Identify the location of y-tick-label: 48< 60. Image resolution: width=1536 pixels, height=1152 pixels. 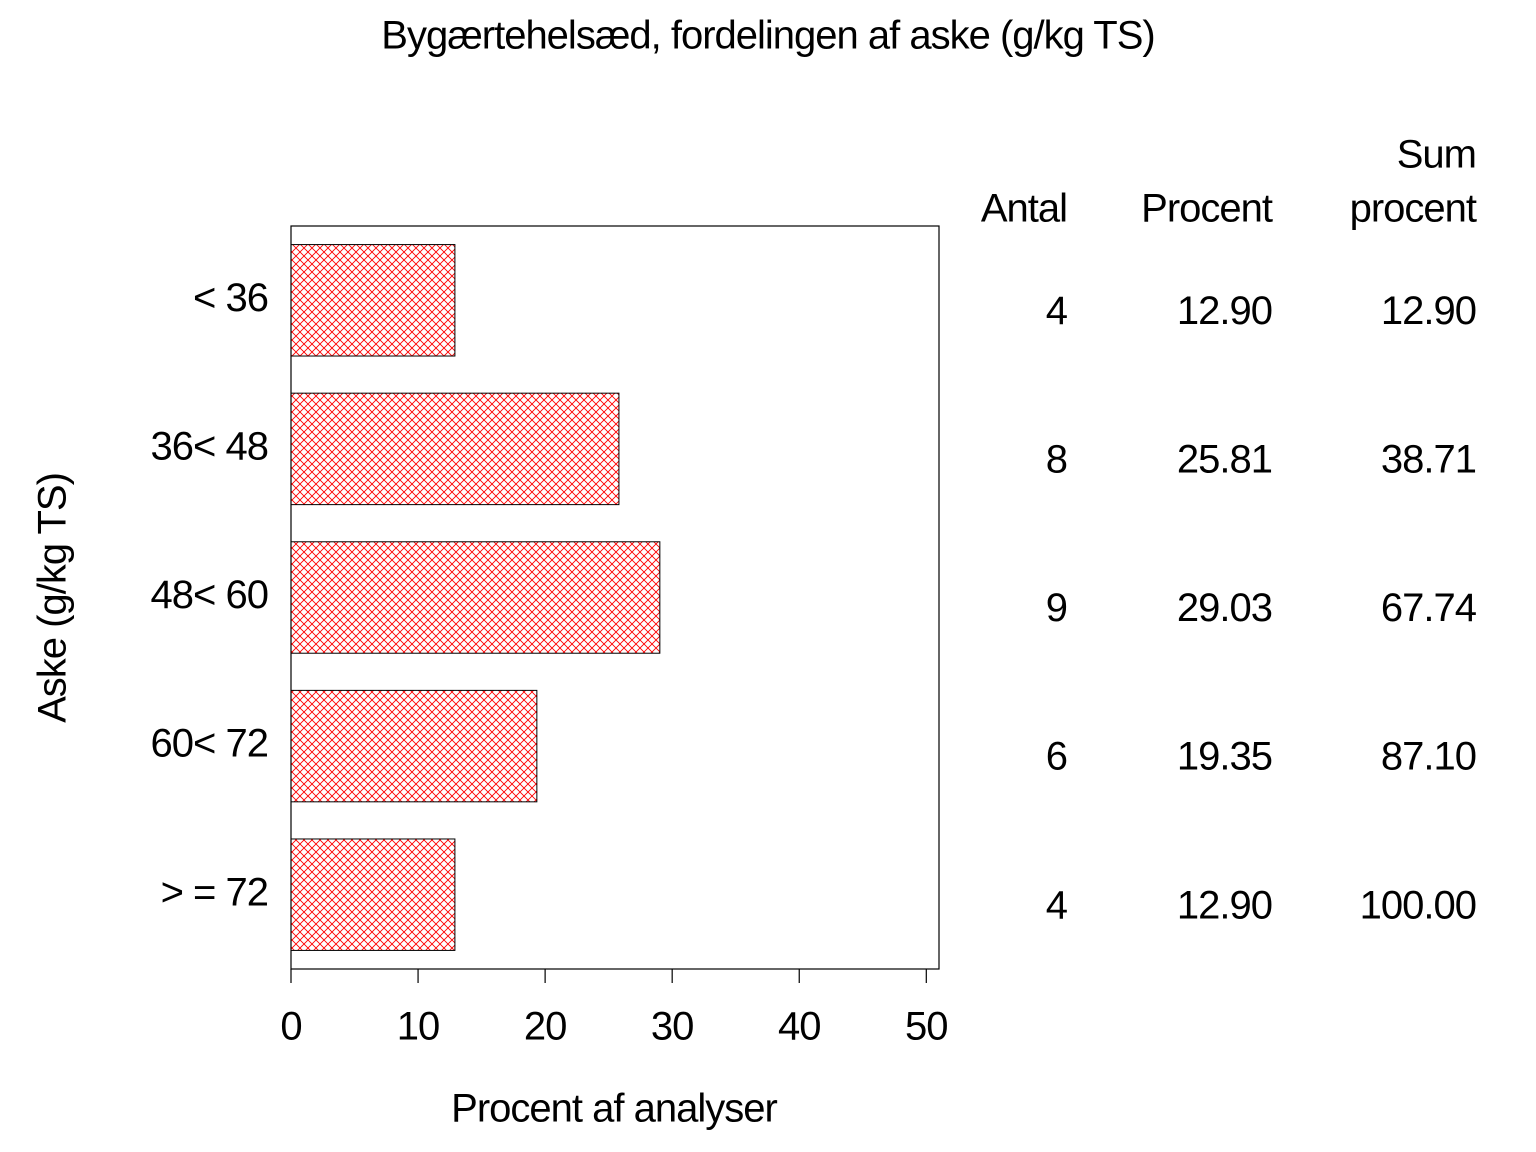
(209, 595).